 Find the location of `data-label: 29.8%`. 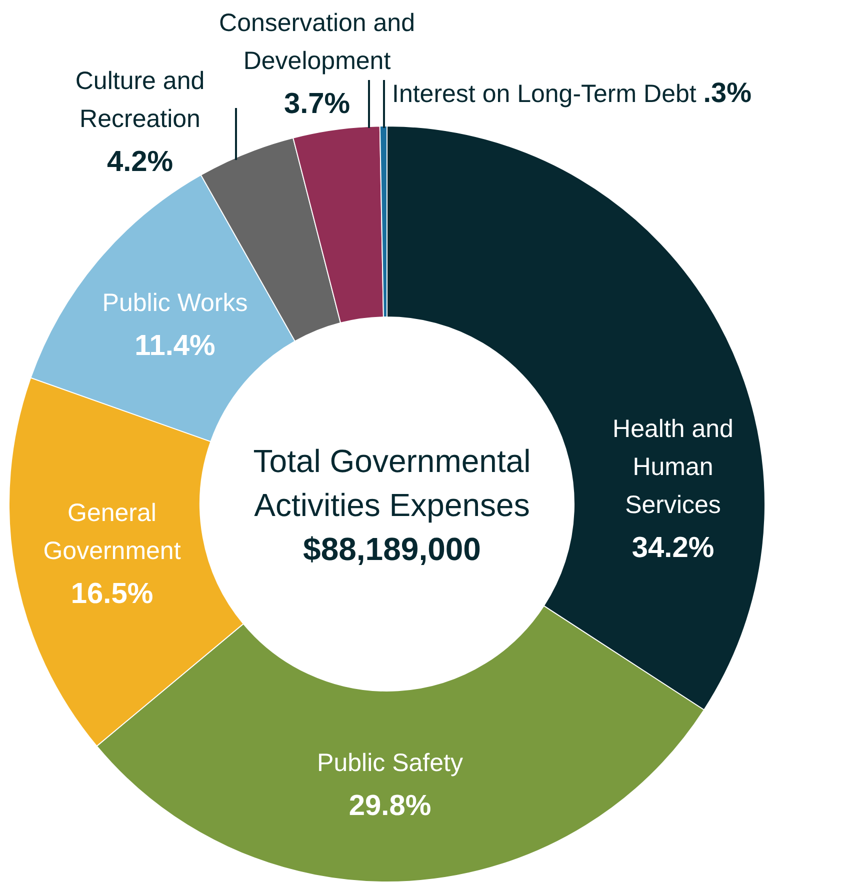

data-label: 29.8% is located at coordinates (390, 806).